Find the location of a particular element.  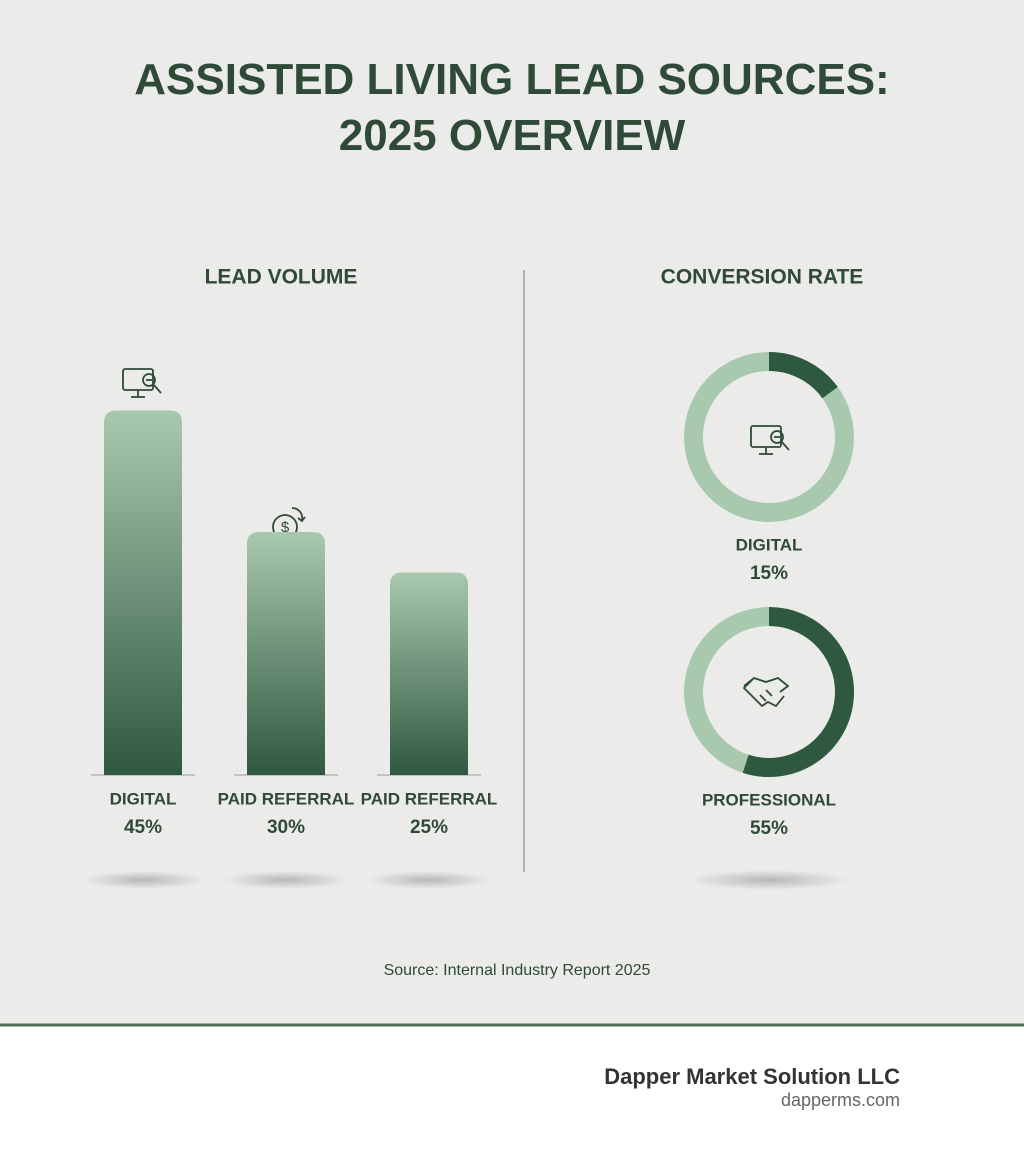

footer-bg is located at coordinates (512, 1090).